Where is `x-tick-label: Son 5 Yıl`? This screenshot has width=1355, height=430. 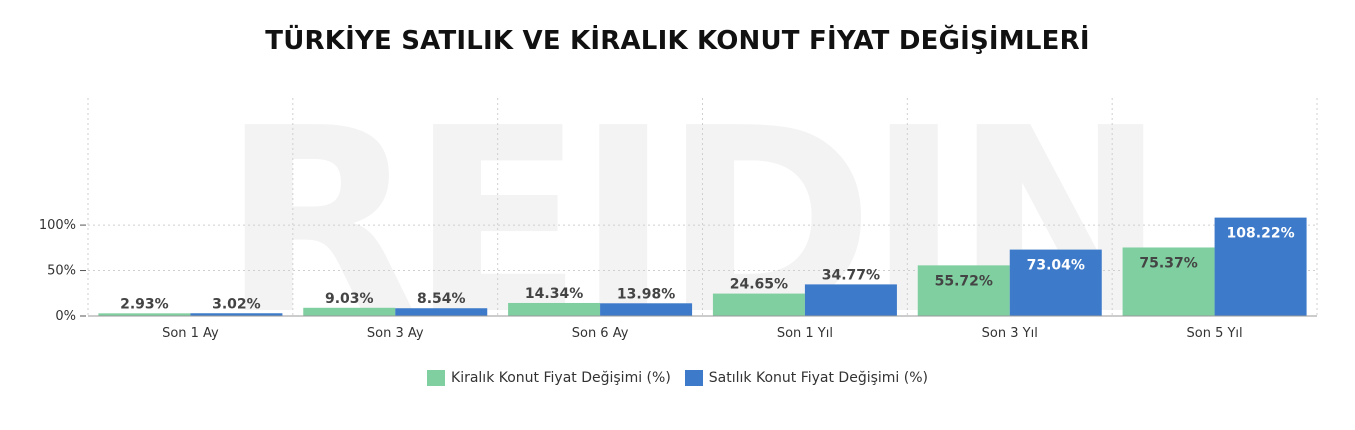 x-tick-label: Son 5 Yıl is located at coordinates (1215, 333).